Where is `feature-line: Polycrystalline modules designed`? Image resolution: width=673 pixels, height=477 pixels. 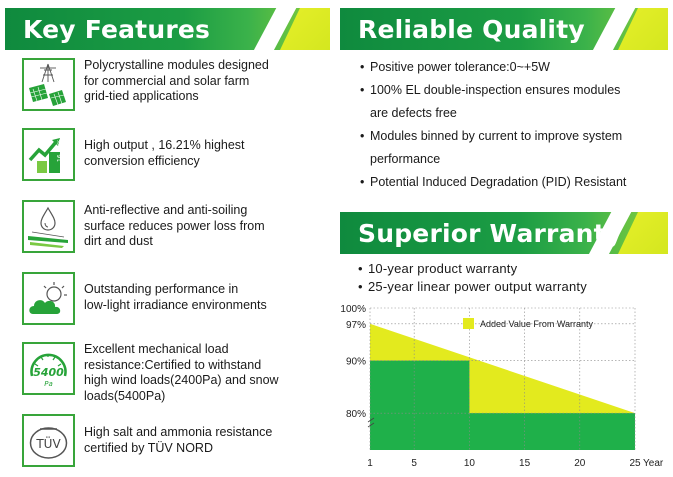 feature-line: Polycrystalline modules designed is located at coordinates (176, 65).